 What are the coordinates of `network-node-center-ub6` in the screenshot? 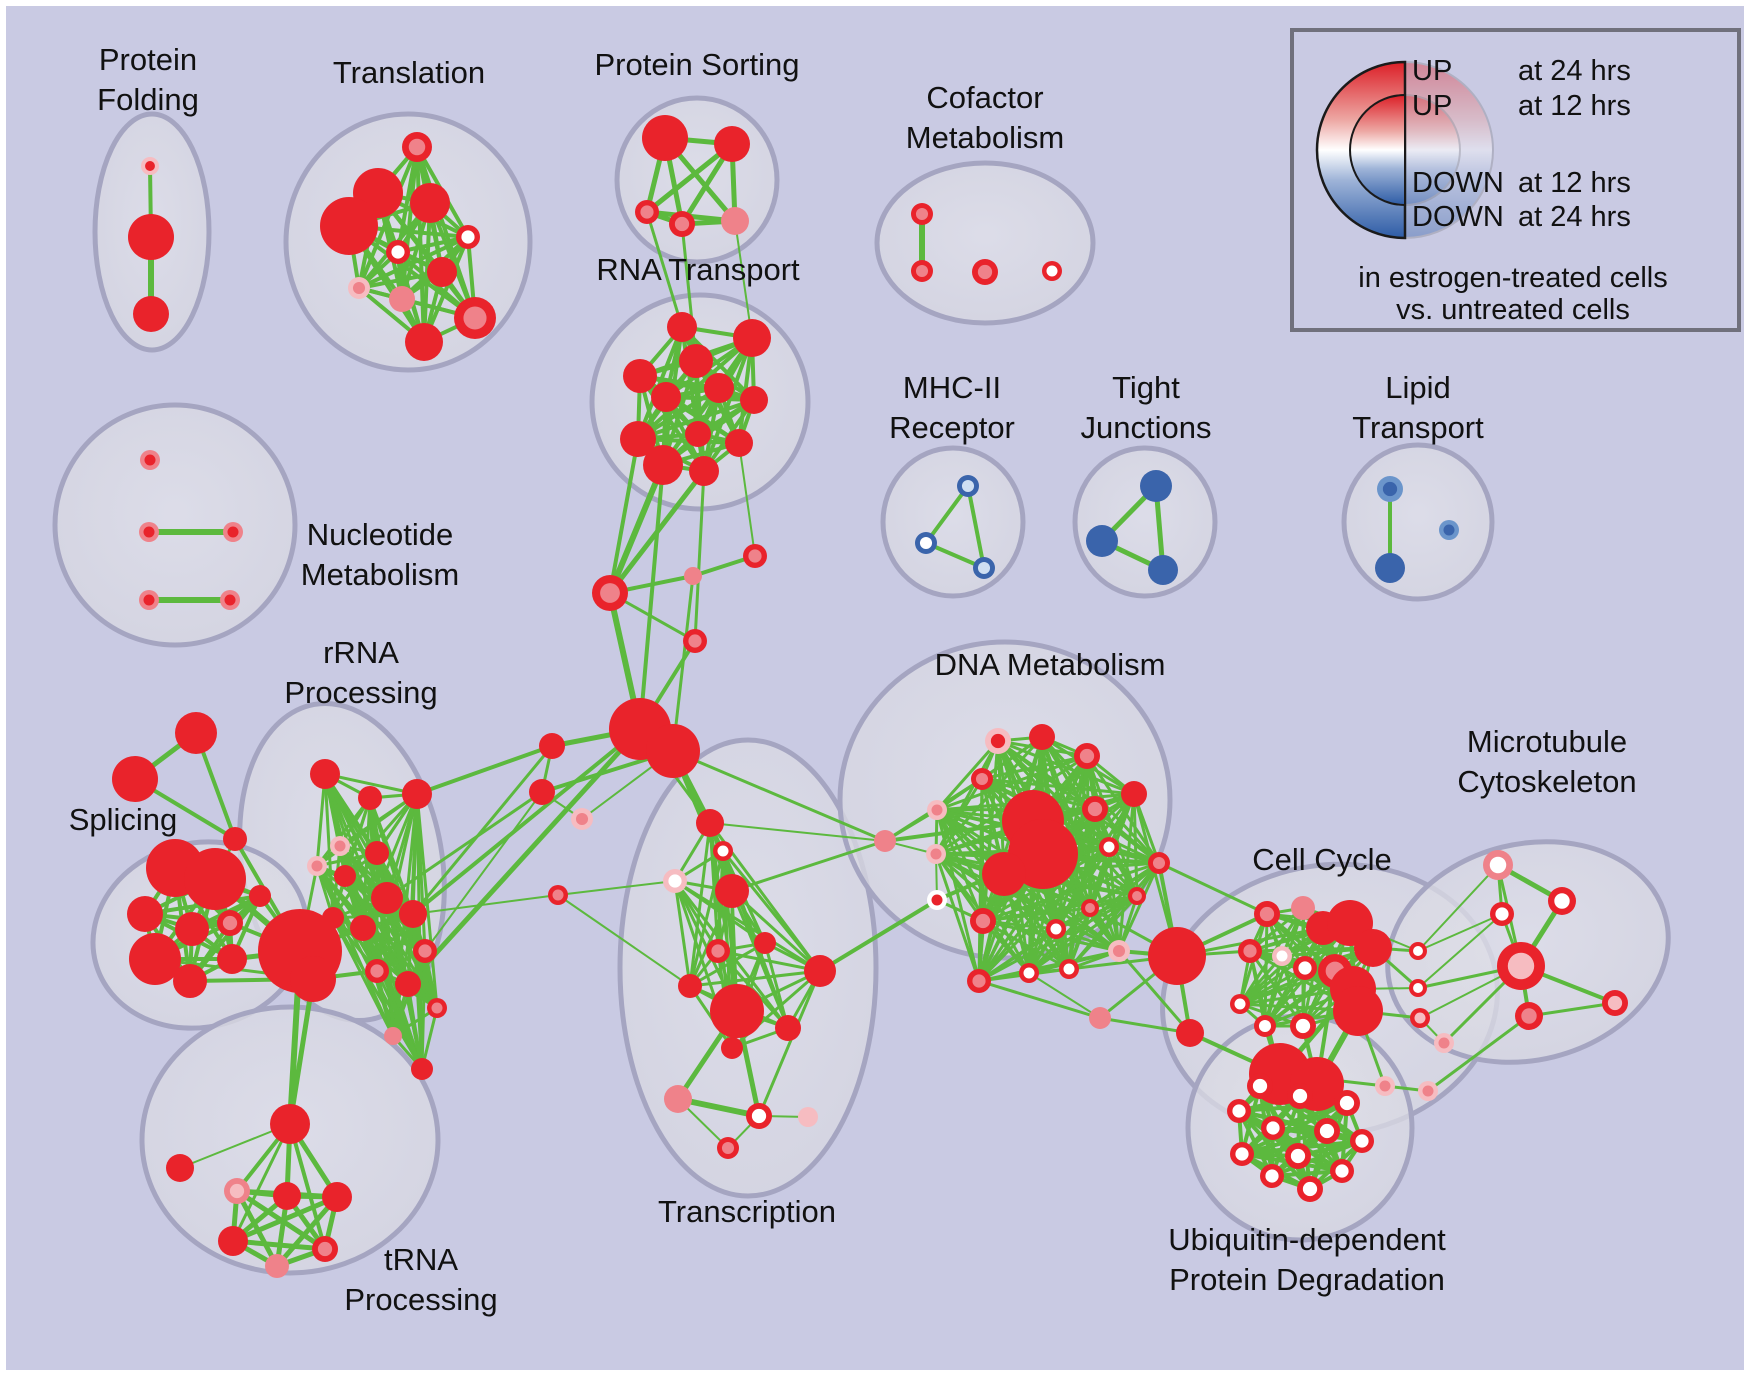 It's located at (1327, 1131).